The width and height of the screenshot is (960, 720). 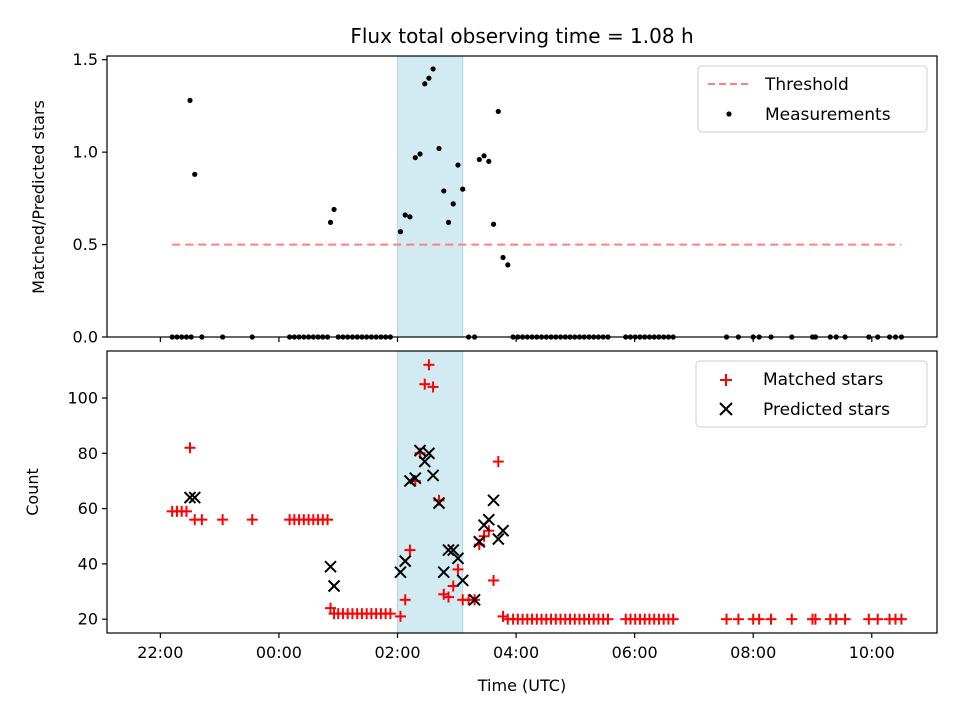 What do you see at coordinates (823, 380) in the screenshot?
I see `legend-matched-label: Matched stars` at bounding box center [823, 380].